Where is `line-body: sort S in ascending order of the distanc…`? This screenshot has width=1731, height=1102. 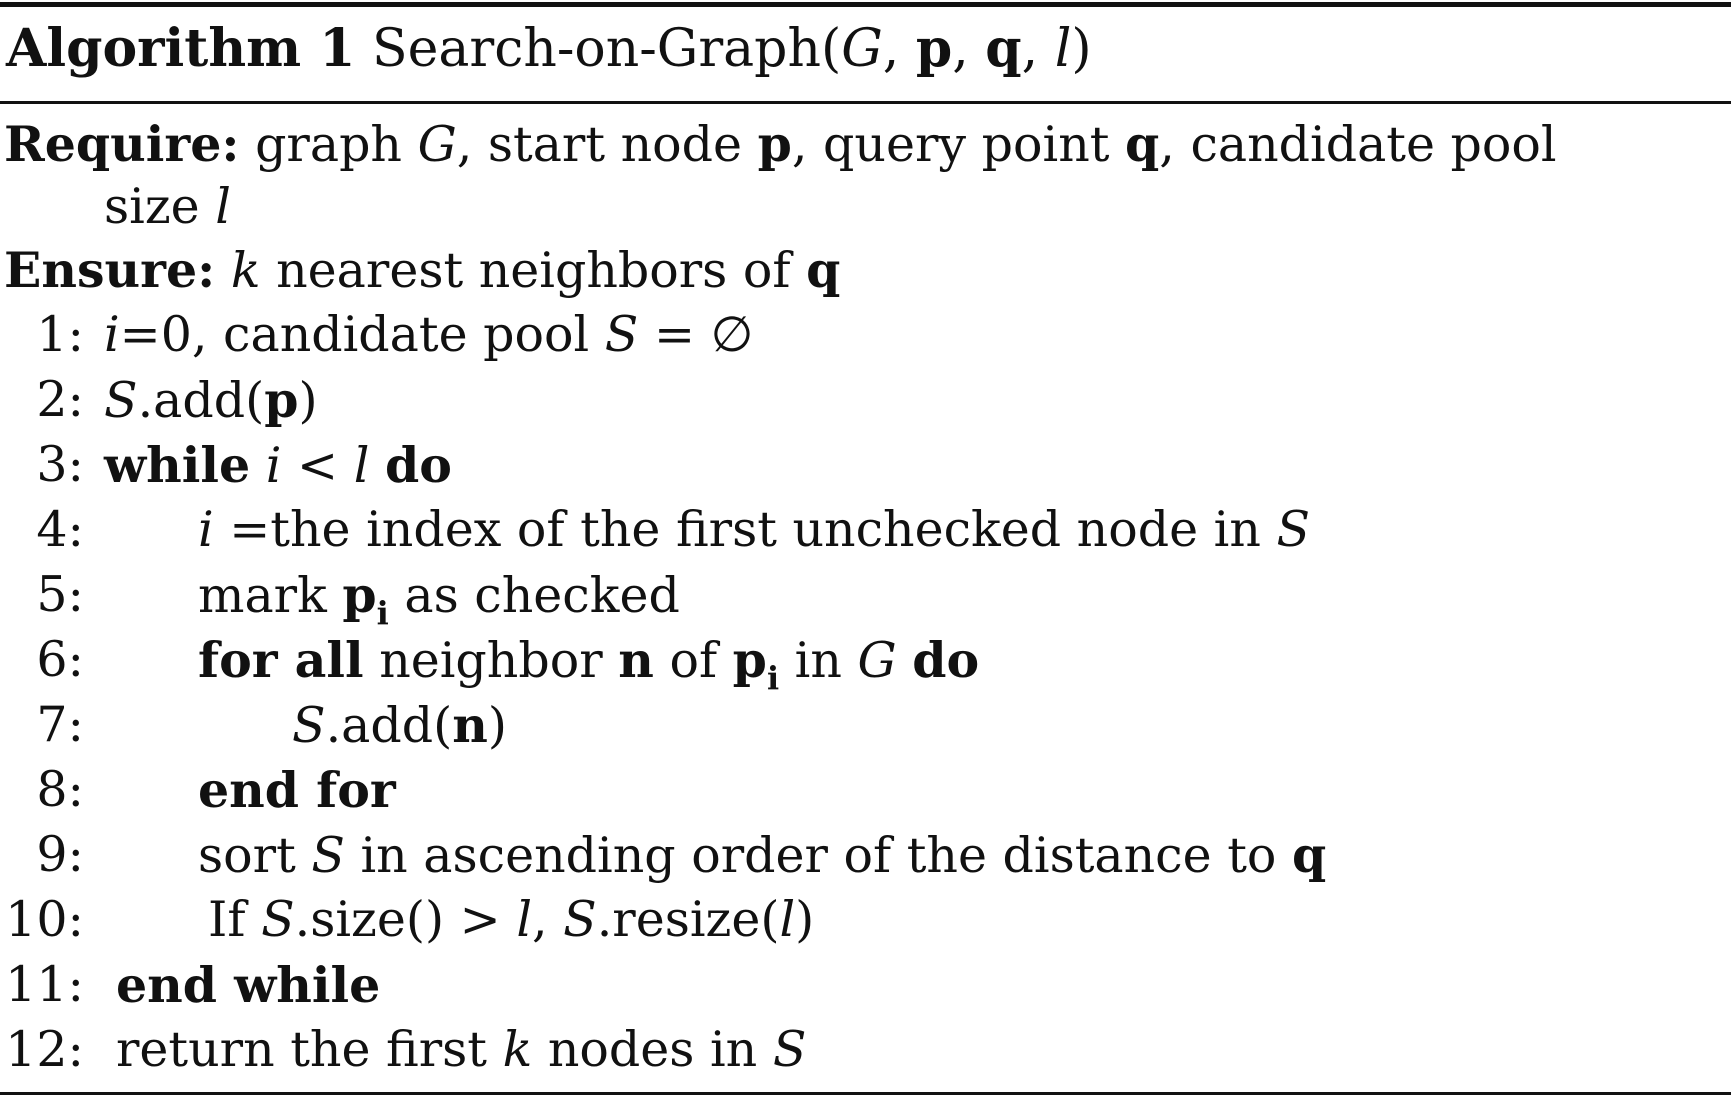 line-body: sort S in ascending order of the distanc… is located at coordinates (762, 855).